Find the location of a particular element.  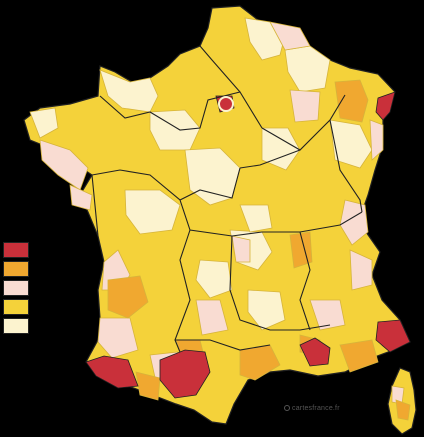

legend-swatch-high is located at coordinates (16, 269).